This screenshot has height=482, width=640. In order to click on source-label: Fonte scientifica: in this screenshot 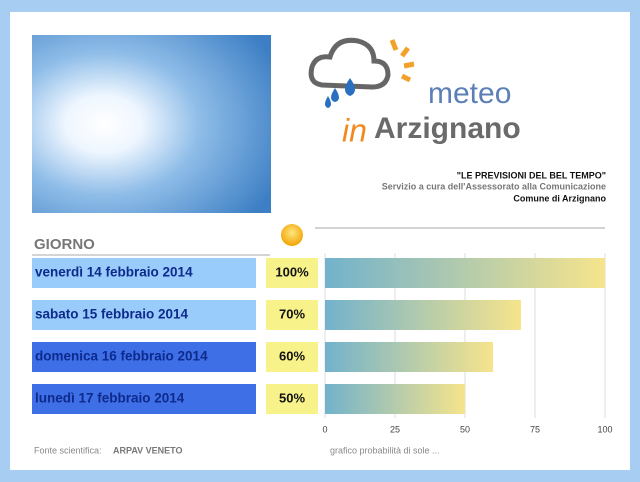, I will do `click(68, 450)`.